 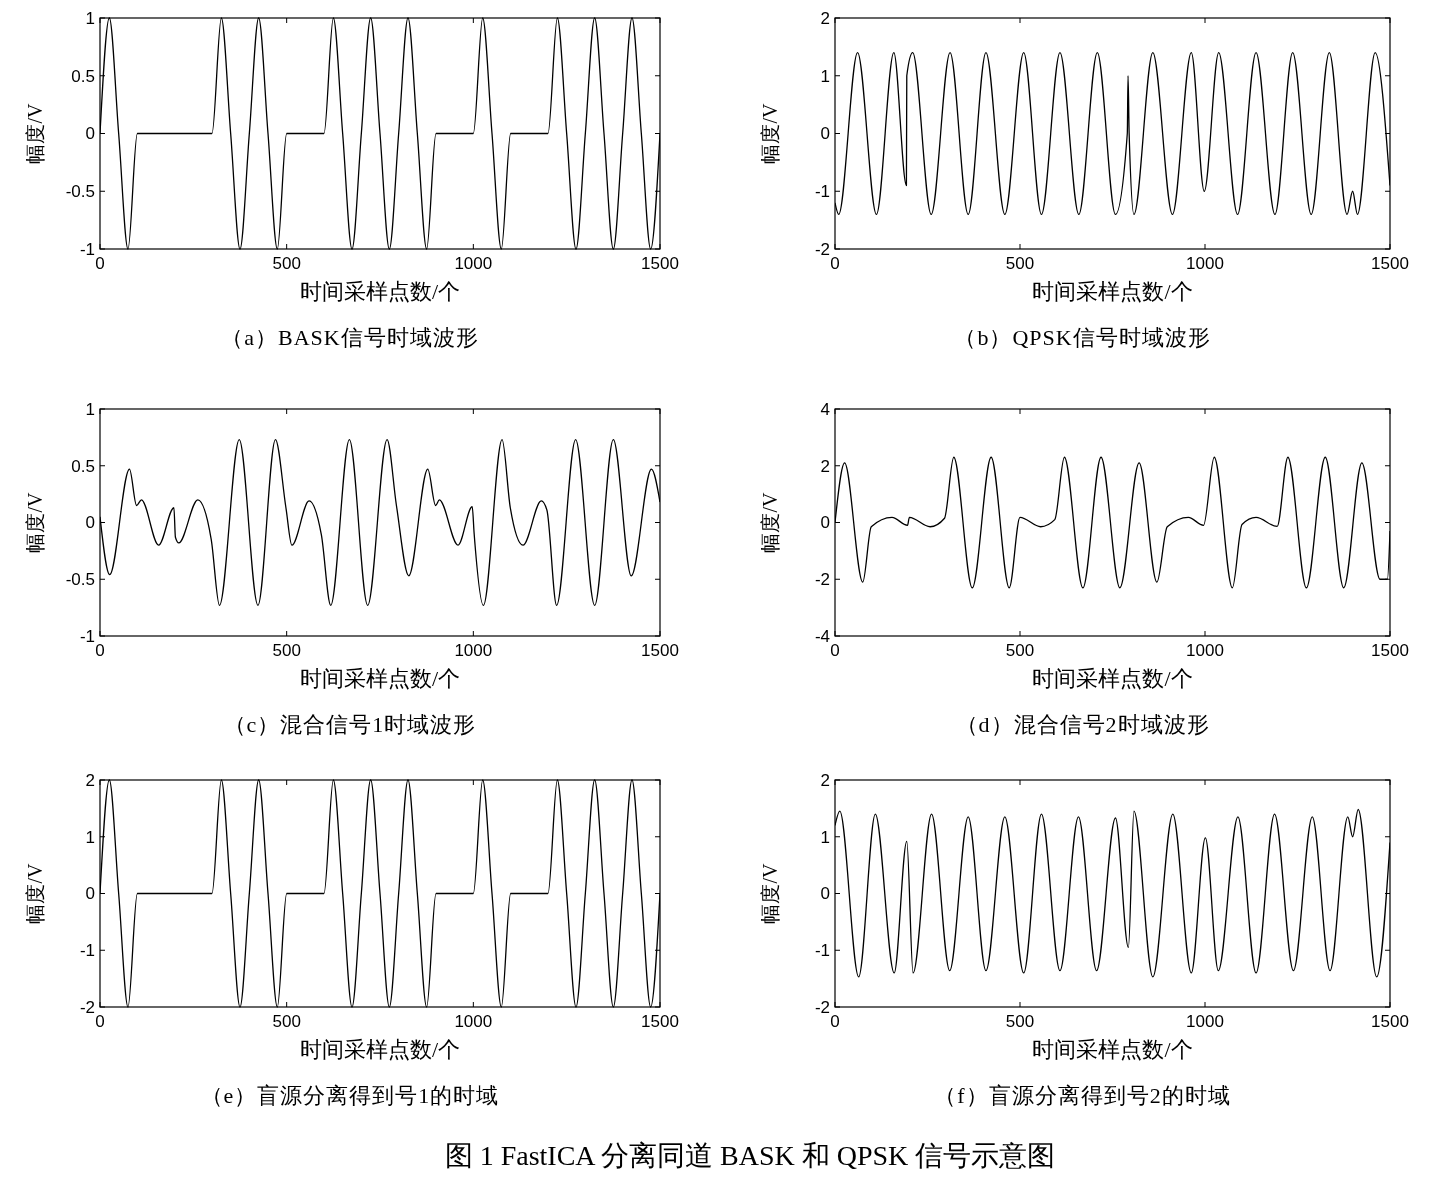 I want to click on y-tick-label: 4, so click(x=825, y=409).